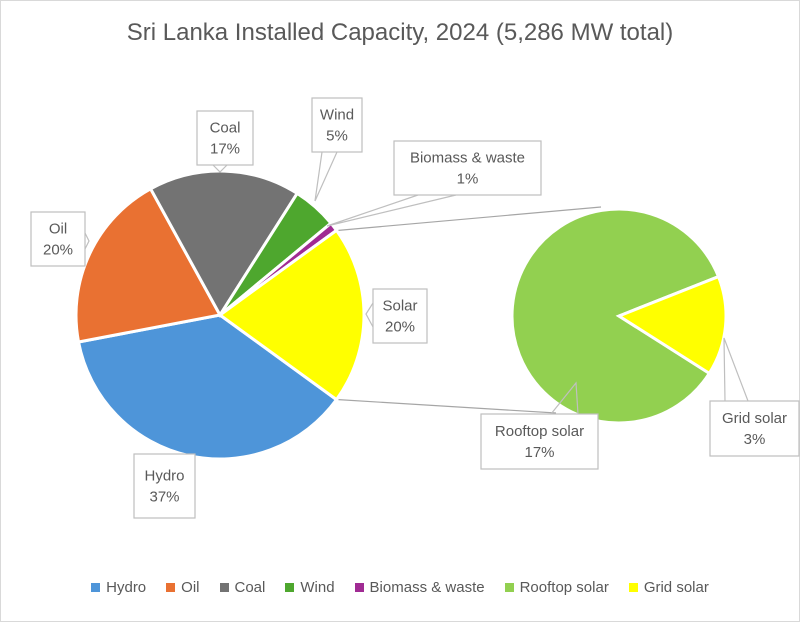 This screenshot has width=800, height=623. I want to click on legend-item-hydro: Hydro, so click(118, 587).